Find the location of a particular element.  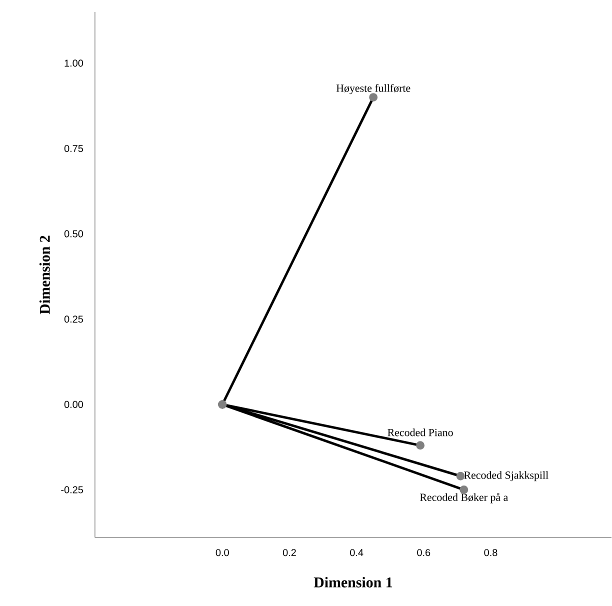

x-axis-title: Dimension 1 is located at coordinates (353, 582).